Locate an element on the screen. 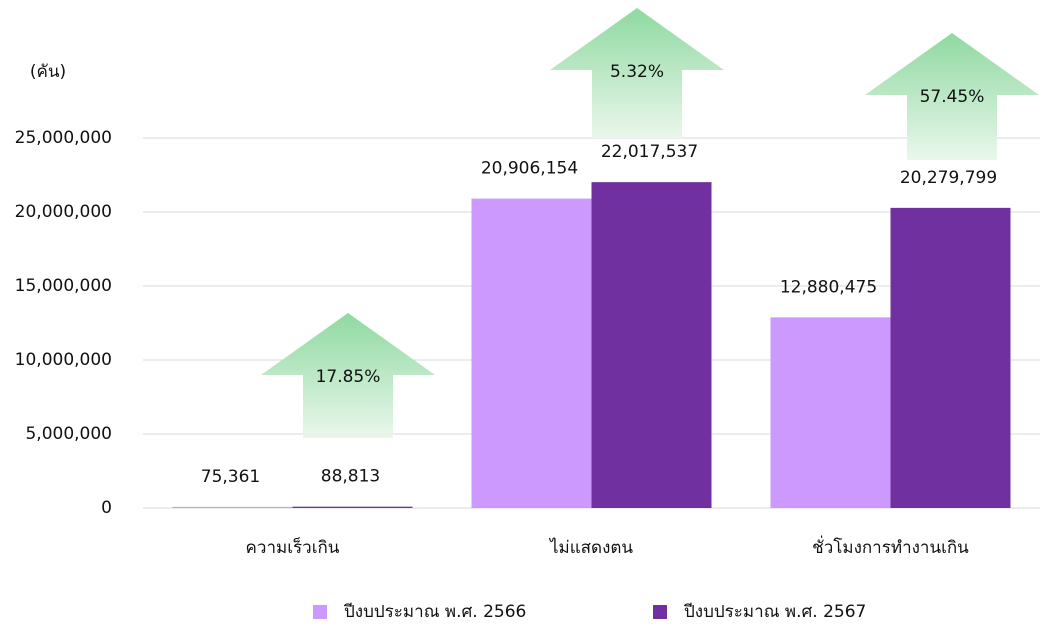  value-label: 22,017,537 is located at coordinates (649, 152).